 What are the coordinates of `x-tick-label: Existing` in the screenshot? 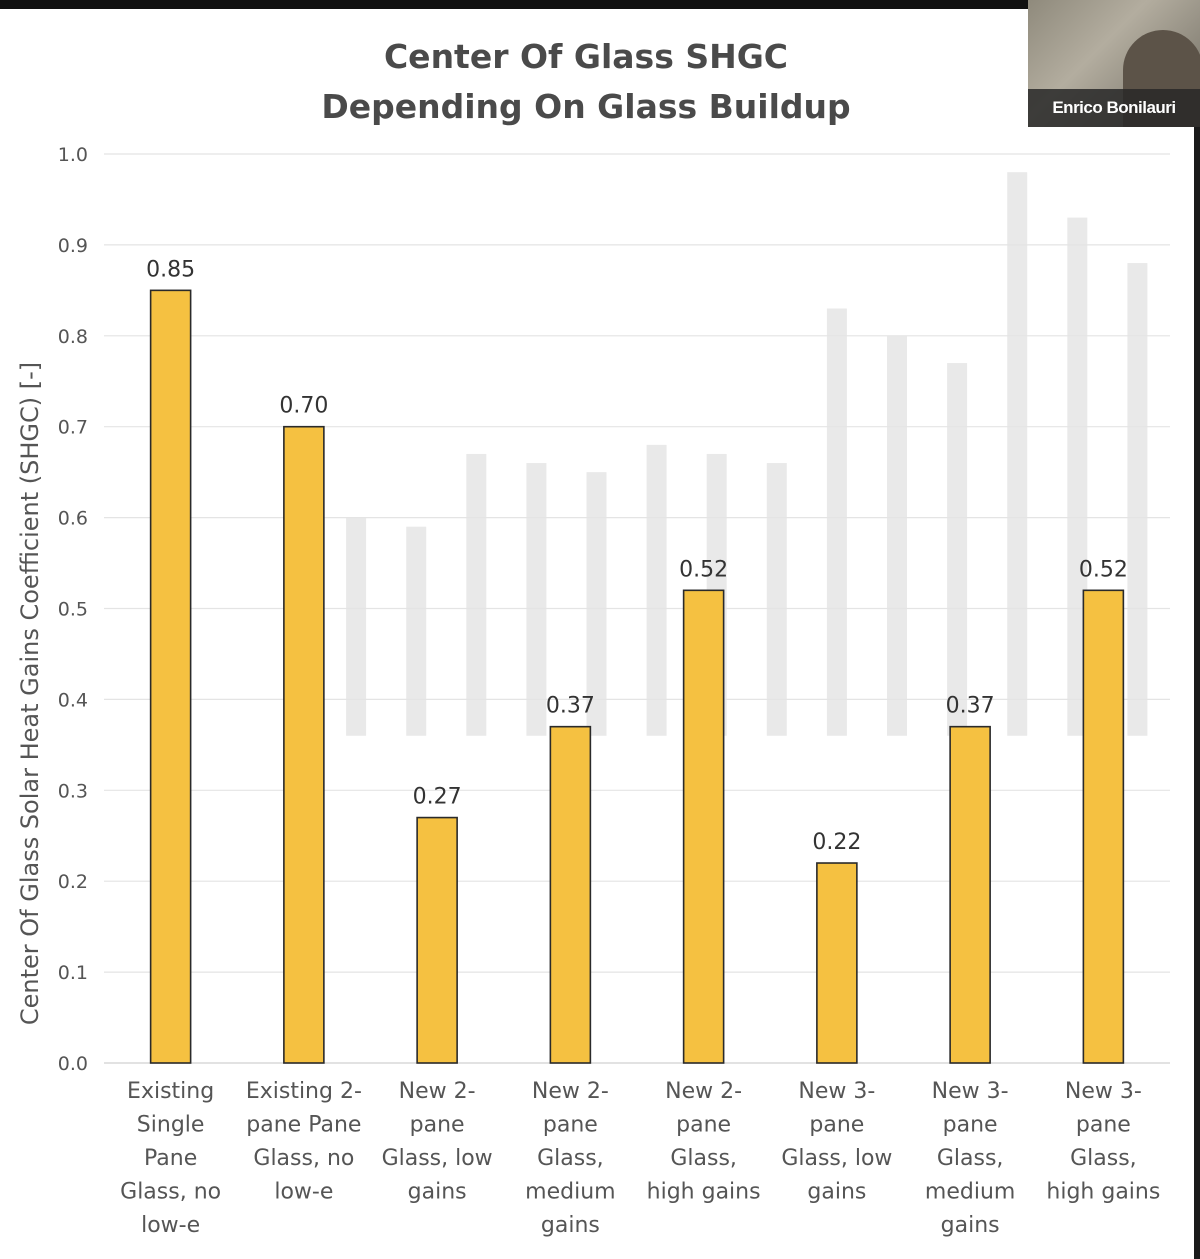 It's located at (170, 1091).